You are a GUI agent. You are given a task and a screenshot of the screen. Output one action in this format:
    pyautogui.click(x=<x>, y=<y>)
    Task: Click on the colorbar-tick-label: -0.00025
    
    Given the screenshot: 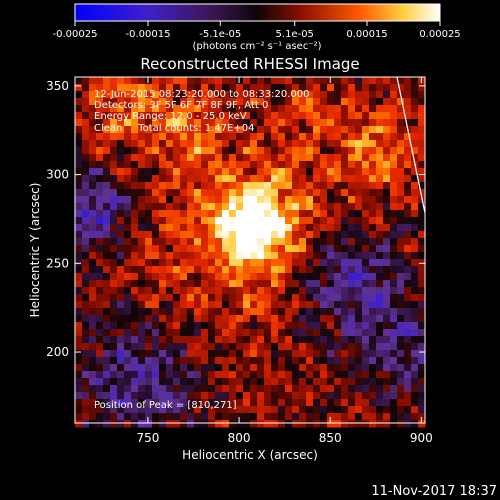 What is the action you would take?
    pyautogui.click(x=75, y=34)
    